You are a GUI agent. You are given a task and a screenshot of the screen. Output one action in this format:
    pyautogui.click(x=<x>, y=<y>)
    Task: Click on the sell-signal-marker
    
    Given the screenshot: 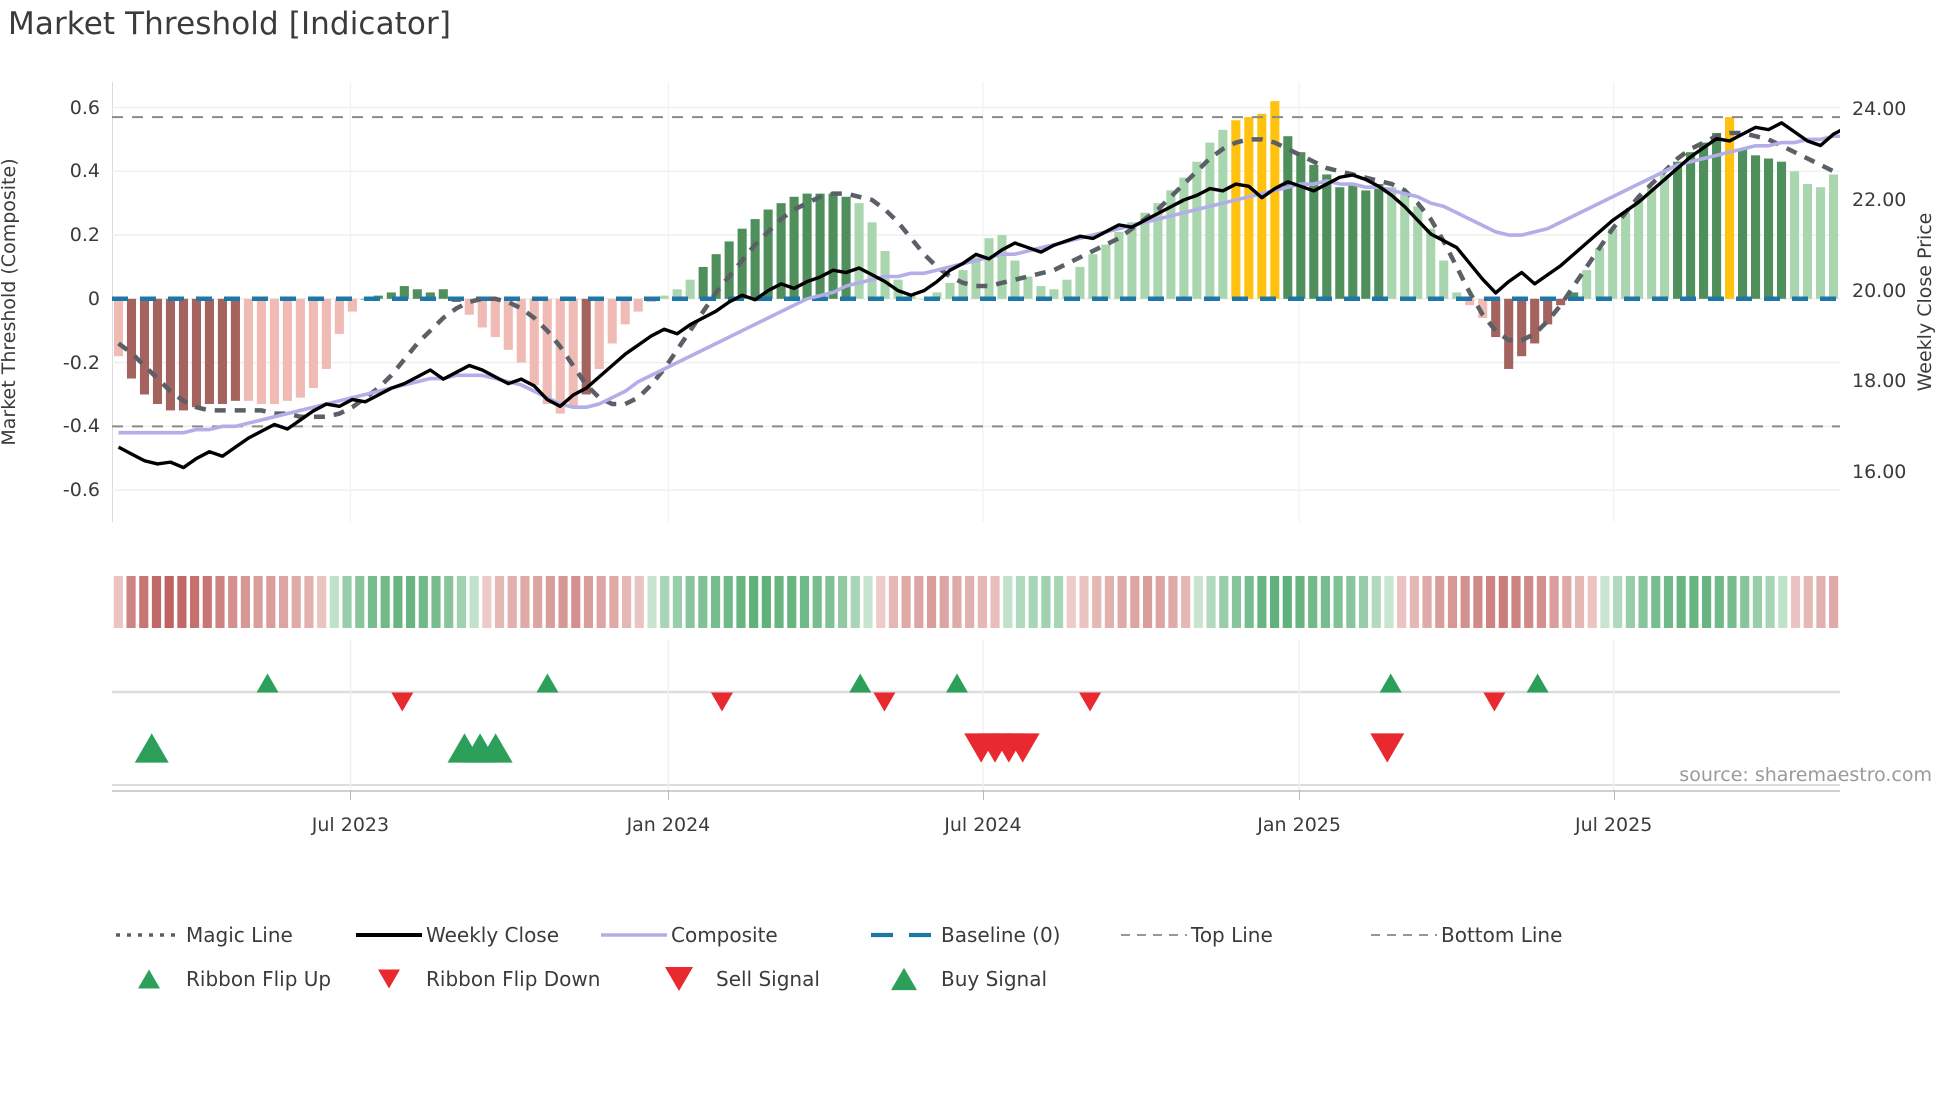 What is the action you would take?
    pyautogui.click(x=1022, y=748)
    